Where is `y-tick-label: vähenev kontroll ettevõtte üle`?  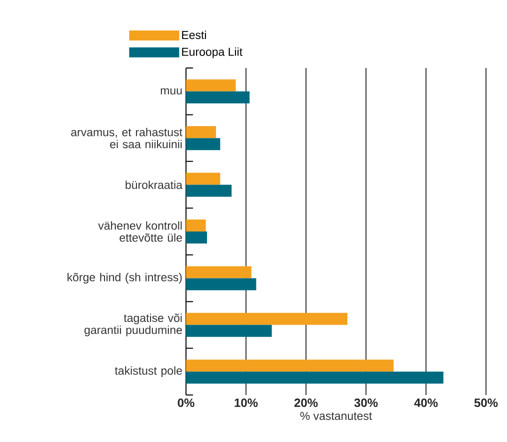
y-tick-label: vähenev kontroll ettevõtte üle is located at coordinates (140, 231).